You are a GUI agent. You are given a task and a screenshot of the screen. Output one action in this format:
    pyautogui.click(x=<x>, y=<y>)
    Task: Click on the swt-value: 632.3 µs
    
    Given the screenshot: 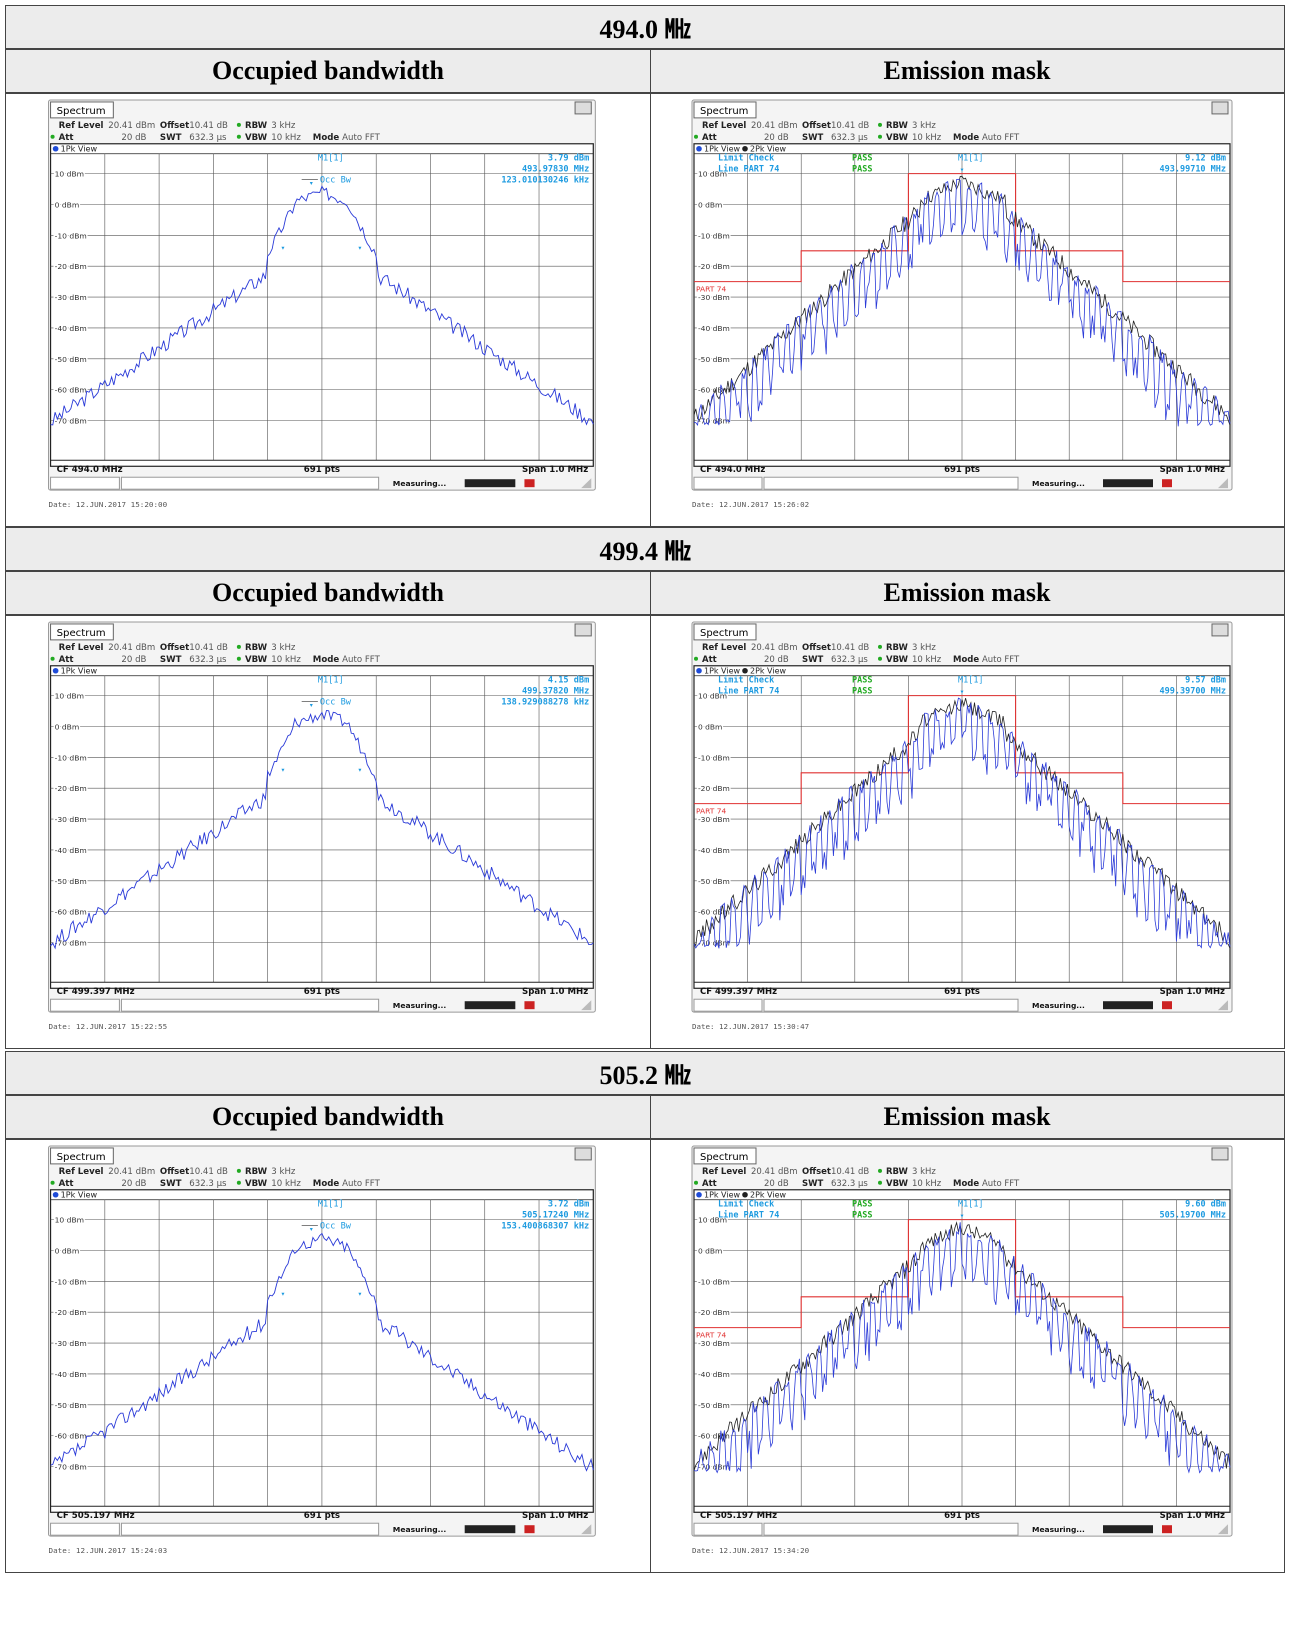 What is the action you would take?
    pyautogui.click(x=849, y=137)
    